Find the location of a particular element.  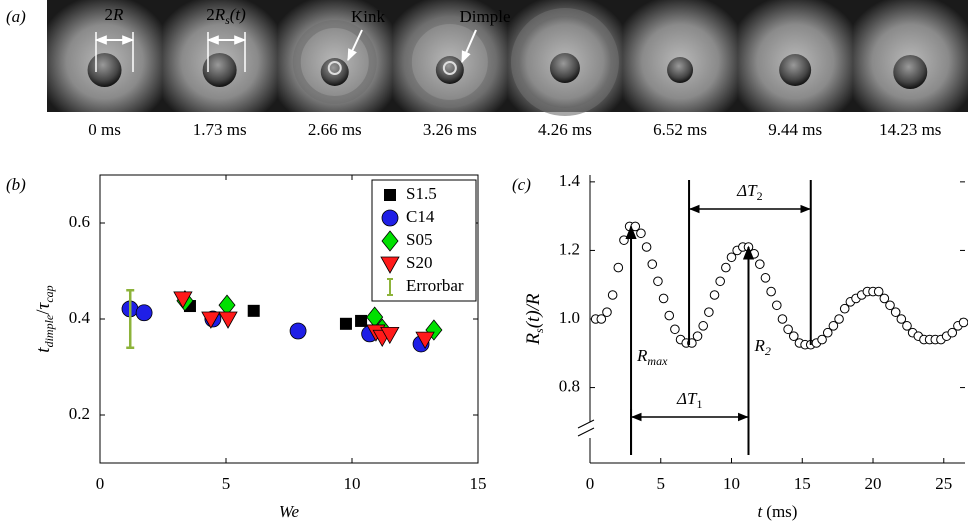

interval-label-part: 2 is located at coordinates (760, 196).